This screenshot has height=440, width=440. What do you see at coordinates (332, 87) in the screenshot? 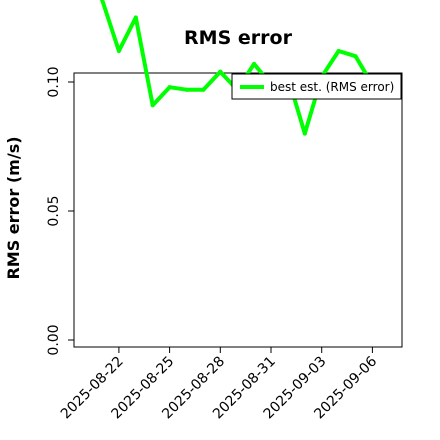
I see `legend-label: best est. (RMS error)` at bounding box center [332, 87].